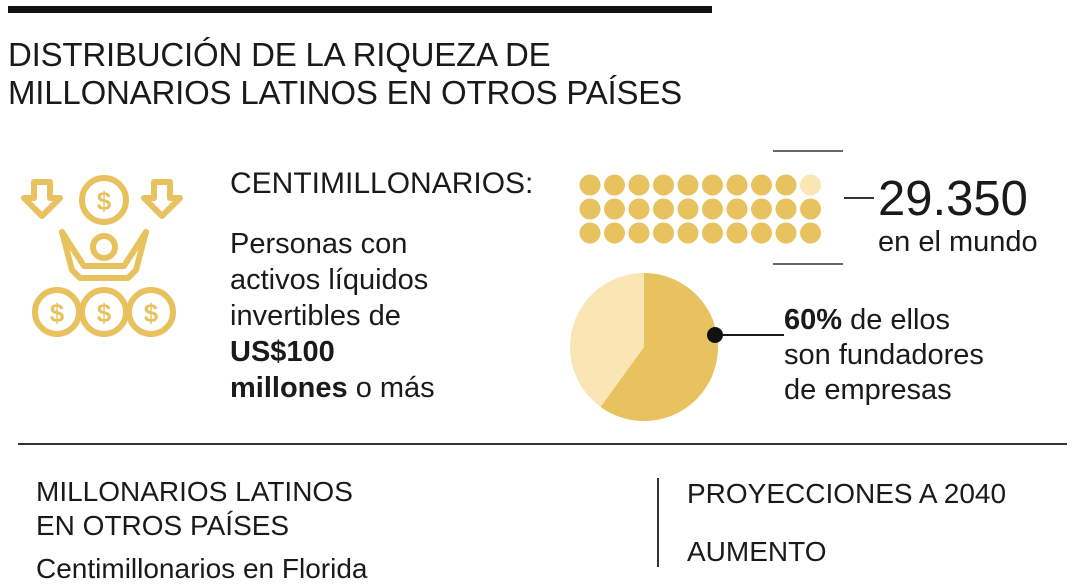  Describe the element at coordinates (700, 209) in the screenshot. I see `dot-grid-chart` at that location.